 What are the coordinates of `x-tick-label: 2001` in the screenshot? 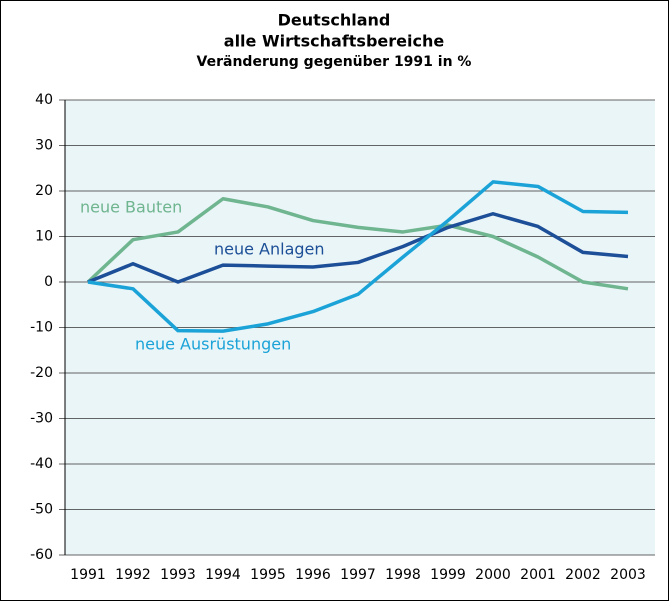 It's located at (538, 575).